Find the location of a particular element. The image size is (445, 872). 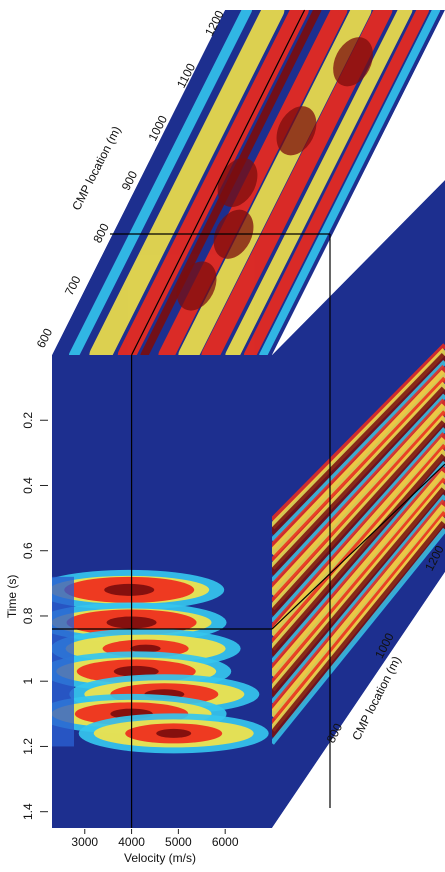

time-tick-label-6: 1.4 is located at coordinates (28, 811).